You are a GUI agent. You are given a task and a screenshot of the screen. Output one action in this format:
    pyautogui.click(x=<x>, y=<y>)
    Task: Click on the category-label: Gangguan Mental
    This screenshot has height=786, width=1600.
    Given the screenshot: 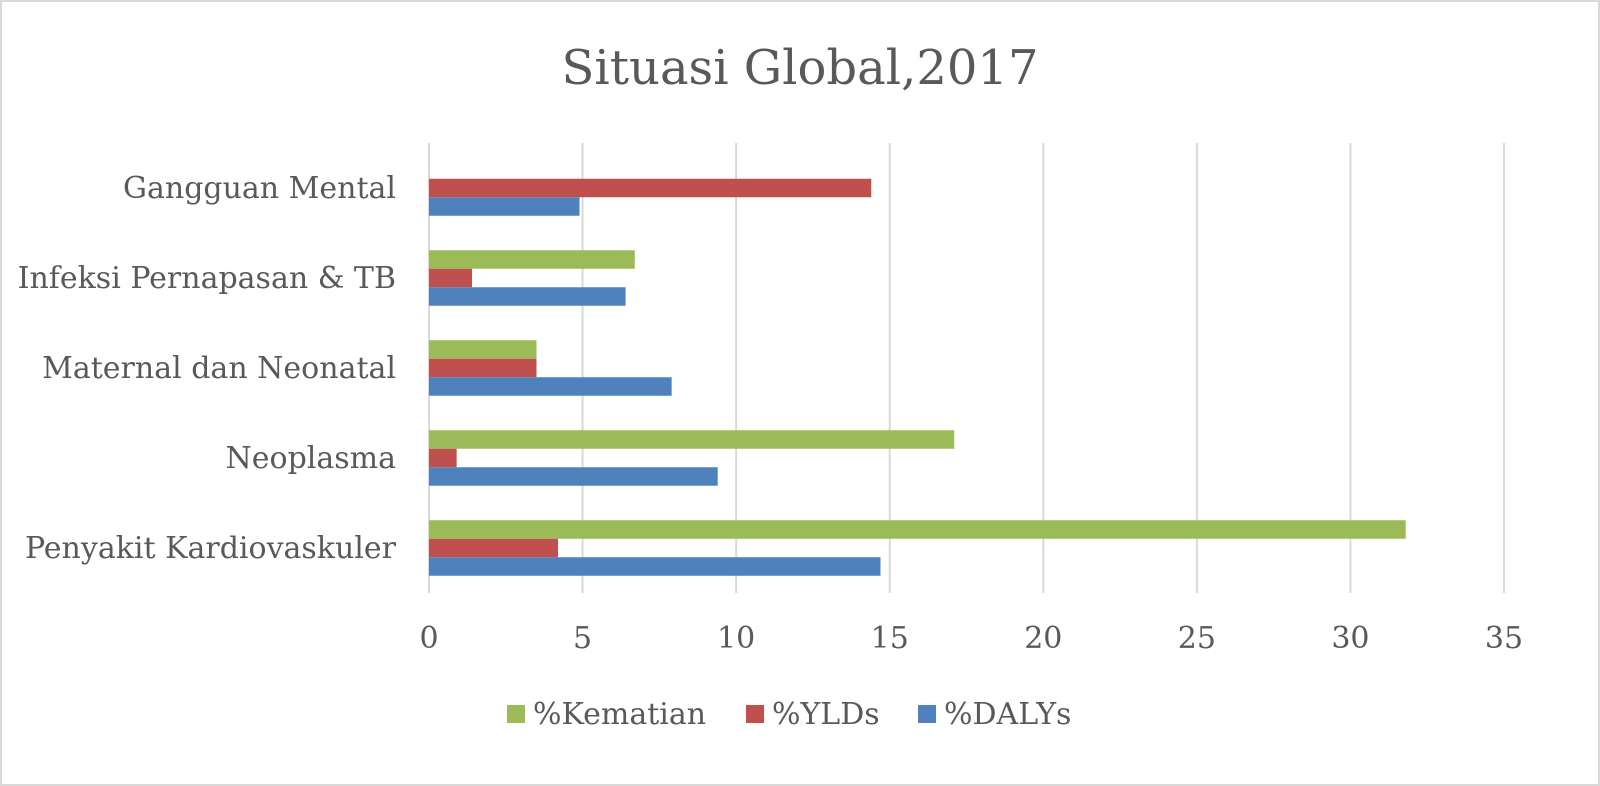 What is the action you would take?
    pyautogui.click(x=259, y=188)
    